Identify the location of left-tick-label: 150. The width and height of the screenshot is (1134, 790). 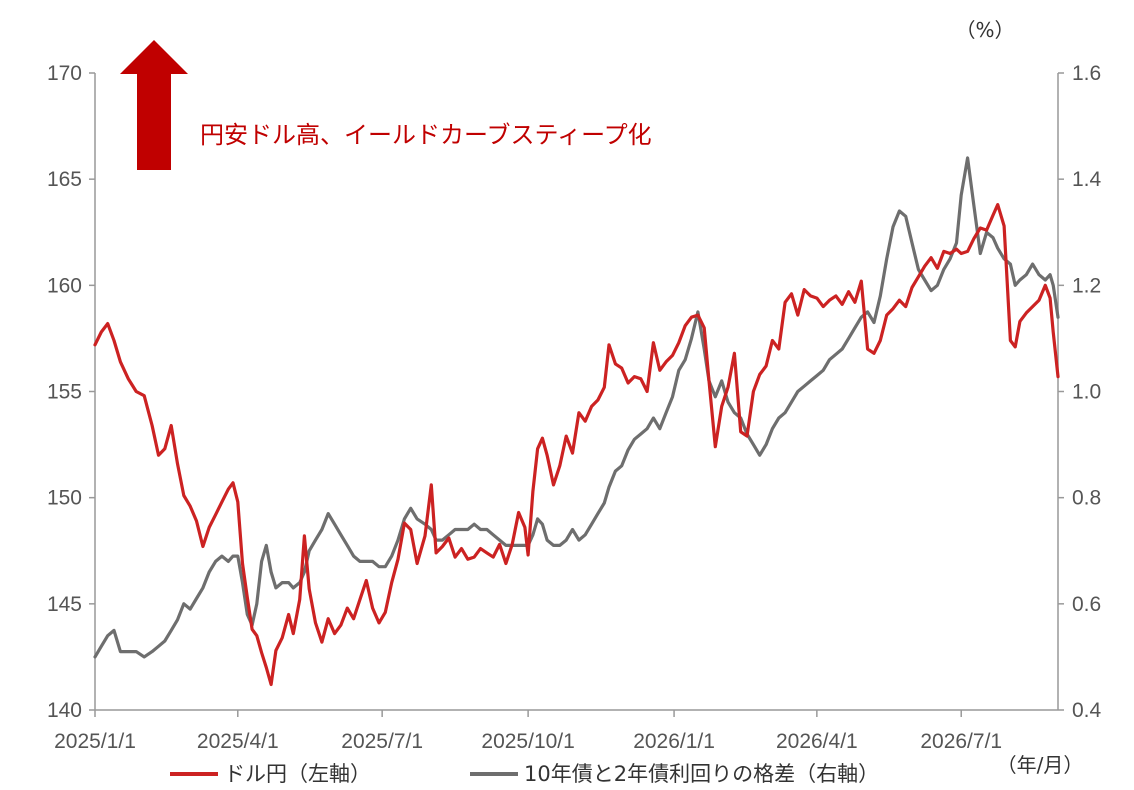
(64, 498).